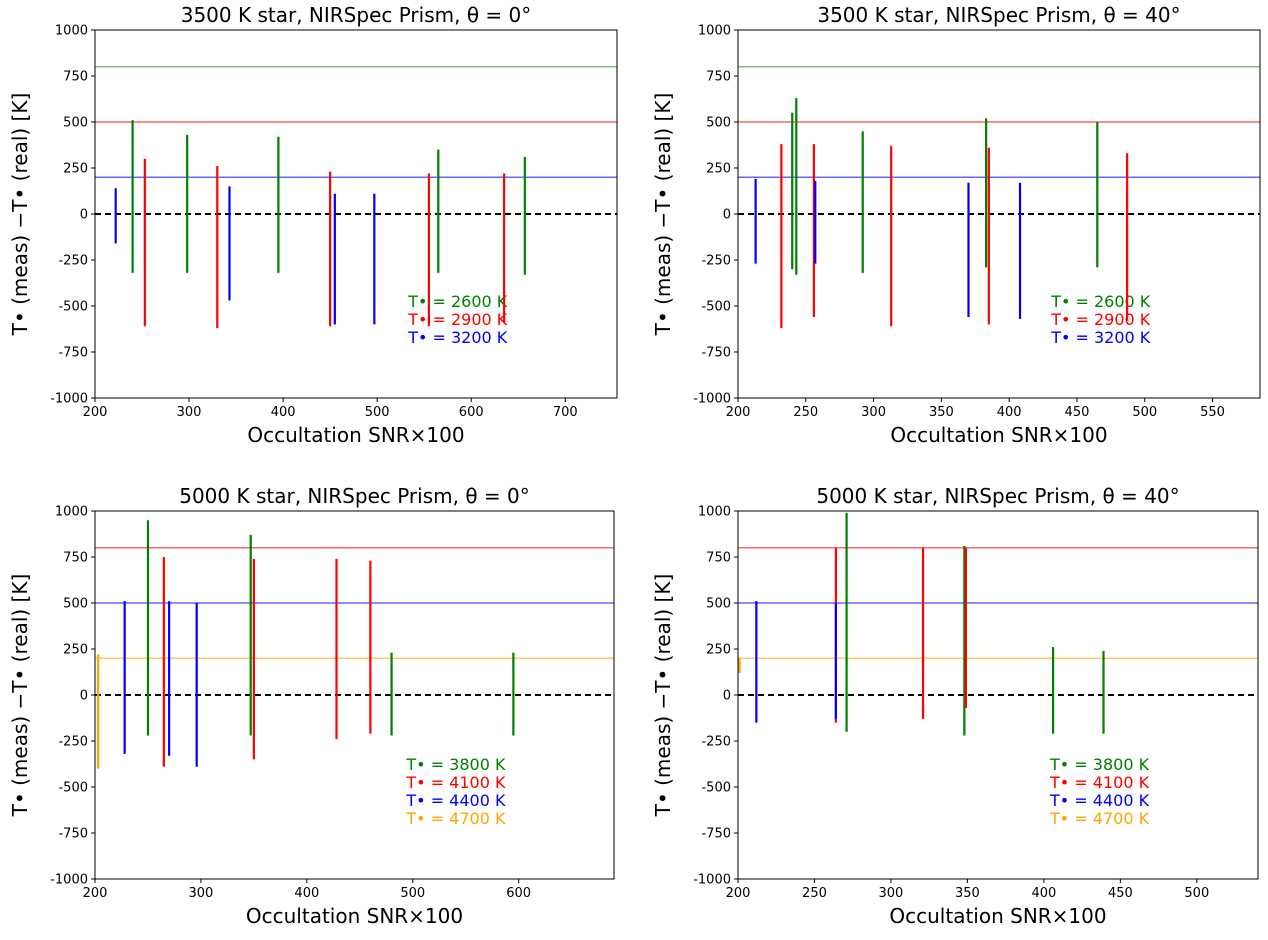  I want to click on x-tick-label: 700, so click(565, 412).